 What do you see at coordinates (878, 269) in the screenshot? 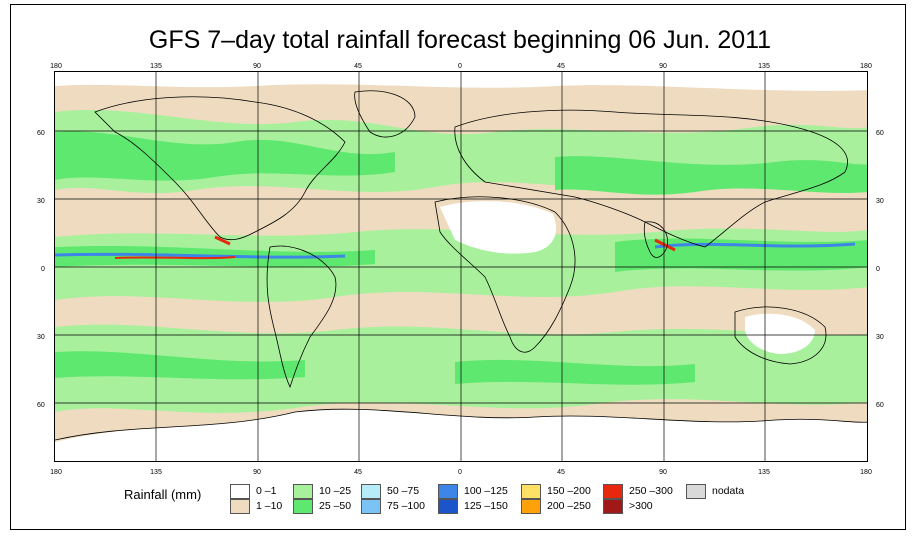
I see `lat-tick-right: 0` at bounding box center [878, 269].